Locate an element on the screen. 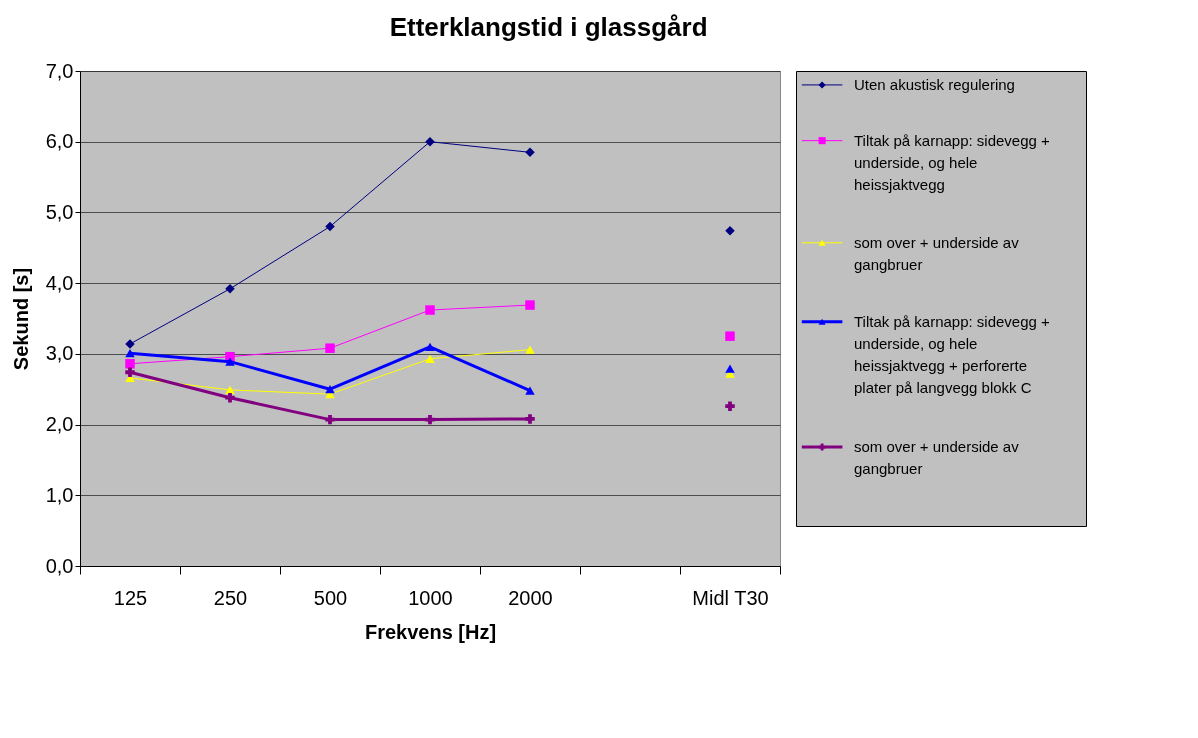  y-tick-label: 6,0 is located at coordinates (59, 141).